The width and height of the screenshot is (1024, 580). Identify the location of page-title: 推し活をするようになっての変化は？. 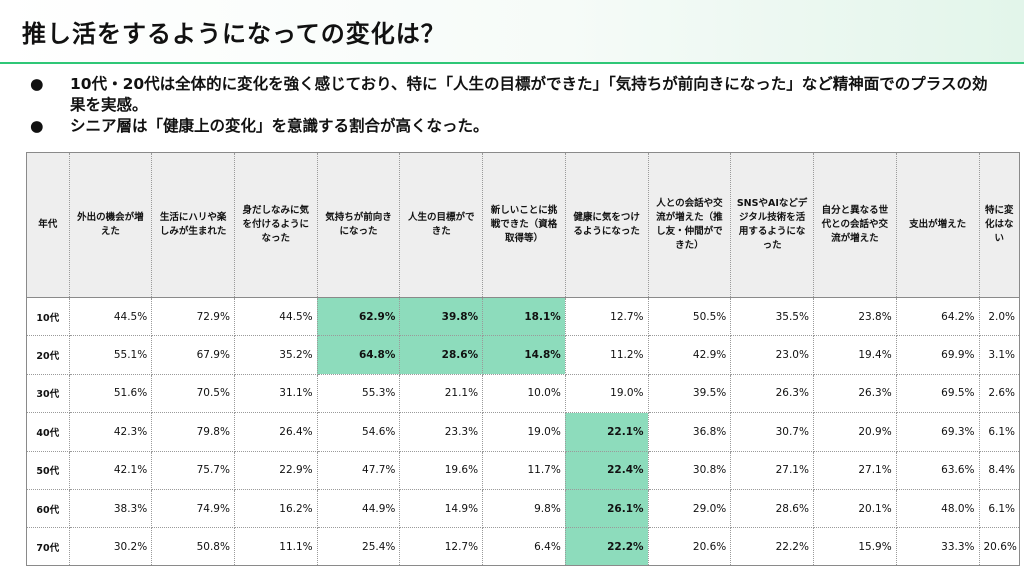
(234, 34).